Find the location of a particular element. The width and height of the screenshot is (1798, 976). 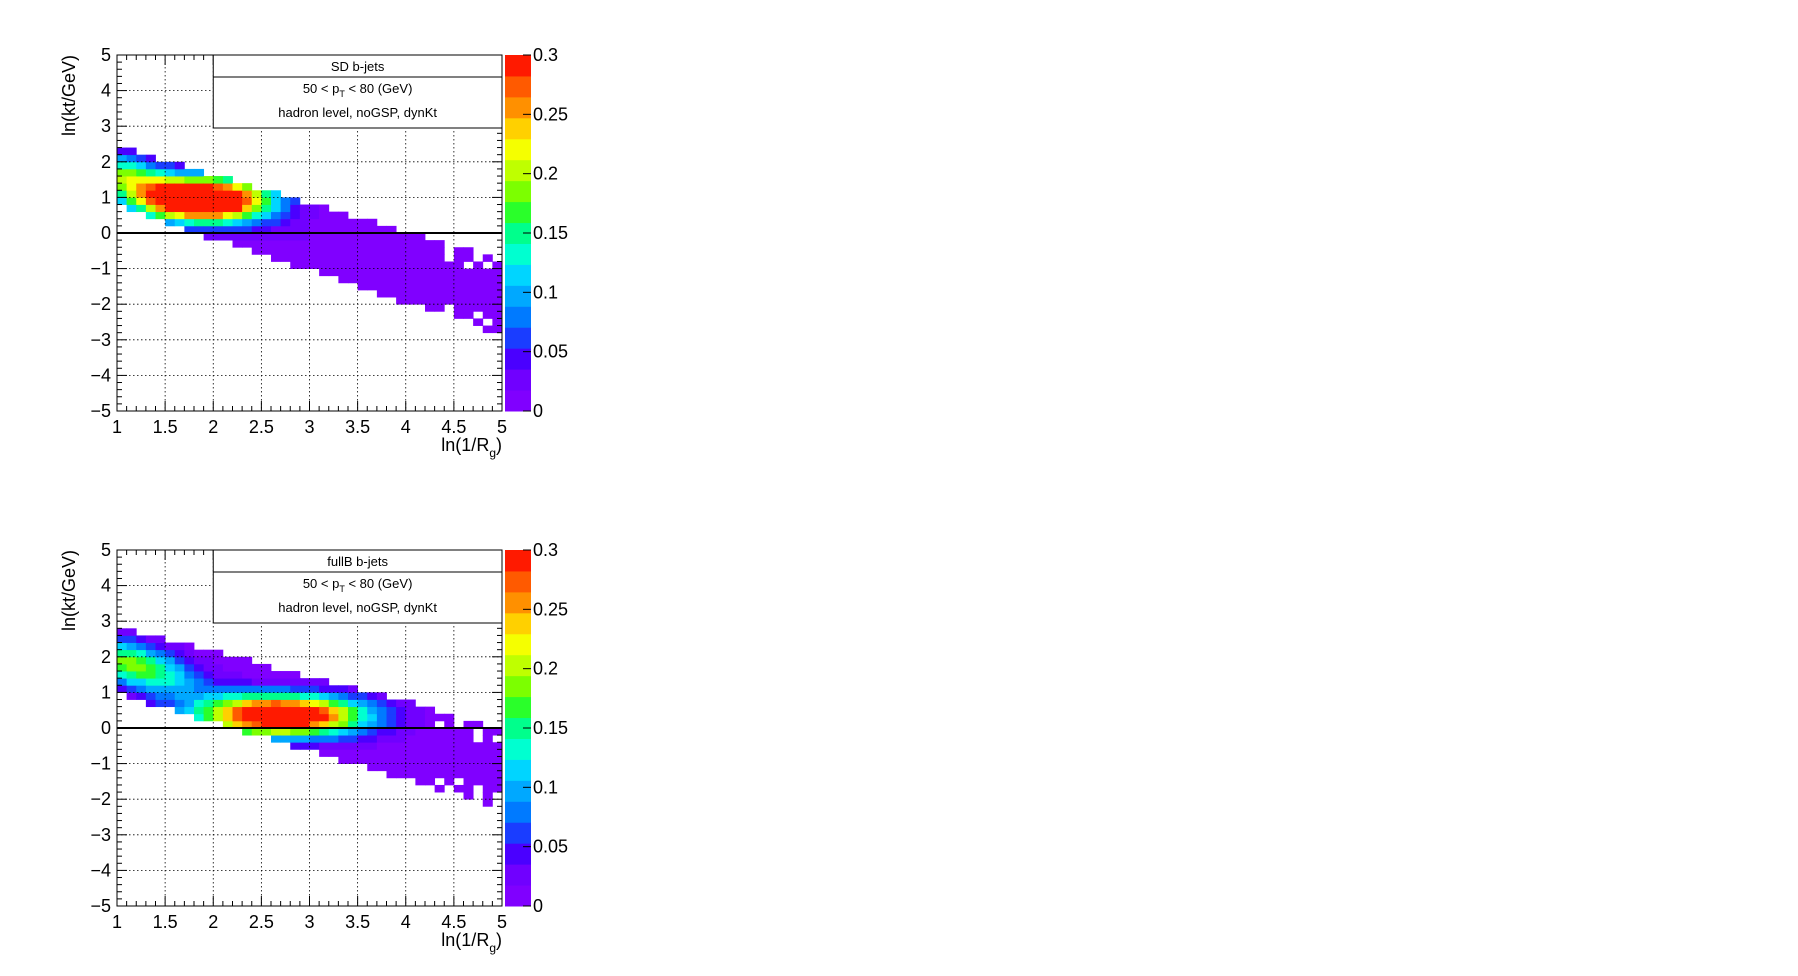

legend-suffix: < 80 (GeV) is located at coordinates (379, 583).